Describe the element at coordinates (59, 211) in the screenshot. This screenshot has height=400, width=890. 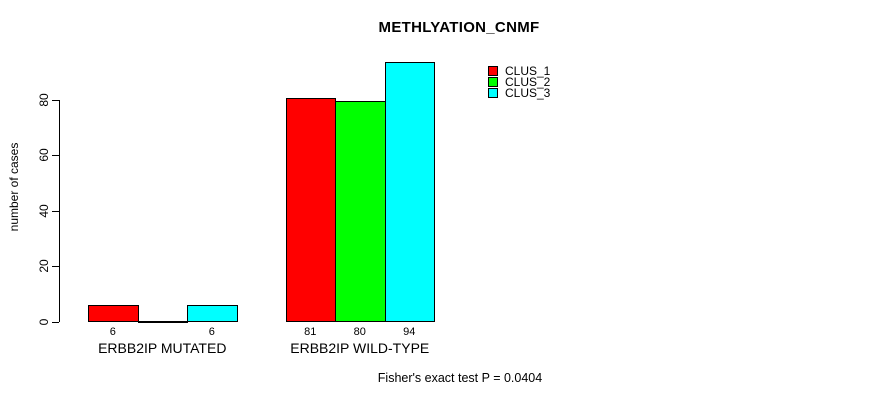
I see `y-axis-line` at that location.